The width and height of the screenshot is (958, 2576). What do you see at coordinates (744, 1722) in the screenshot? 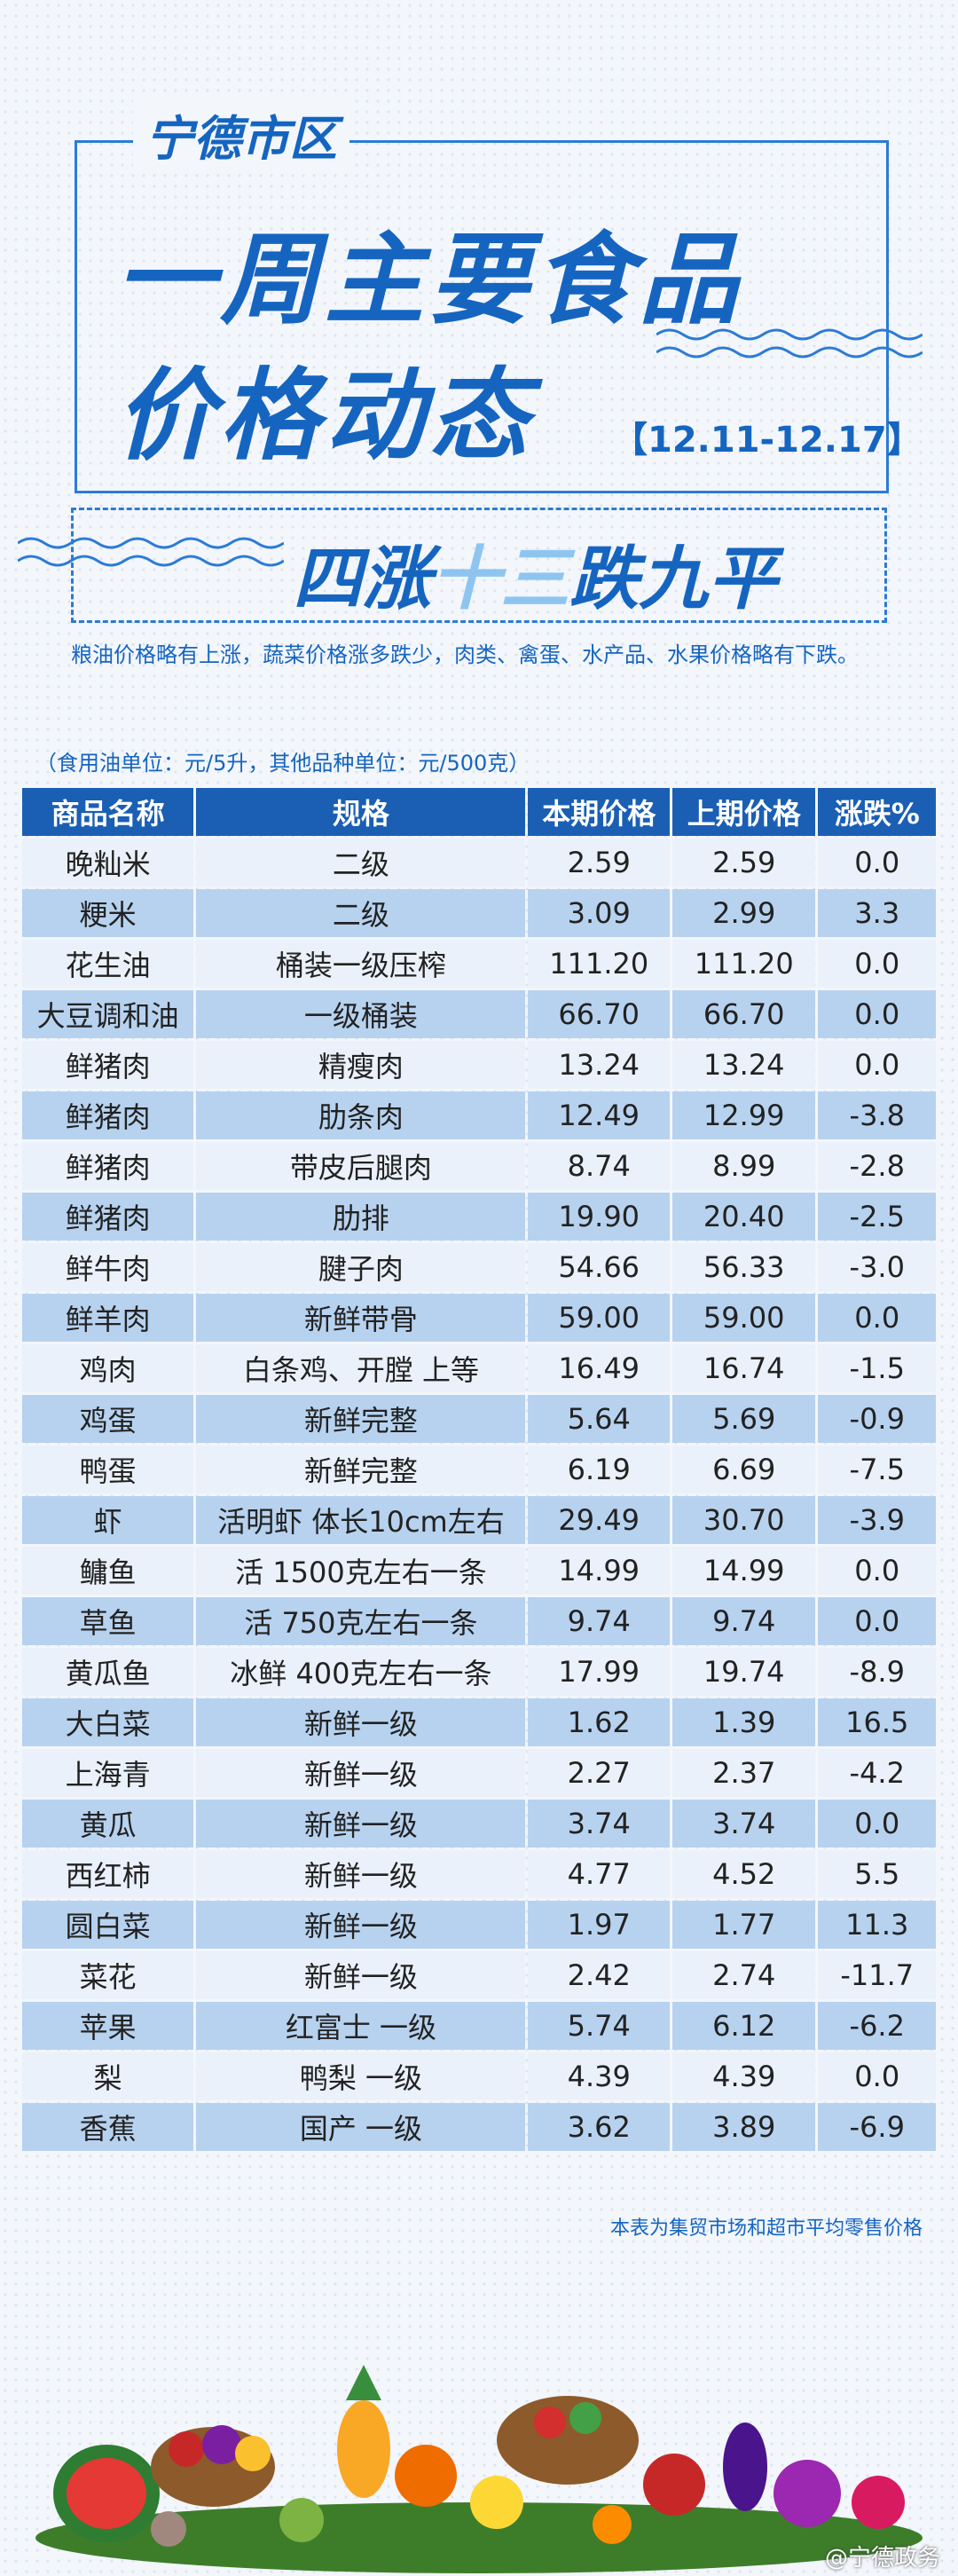
I see `table-cell: 1.39` at bounding box center [744, 1722].